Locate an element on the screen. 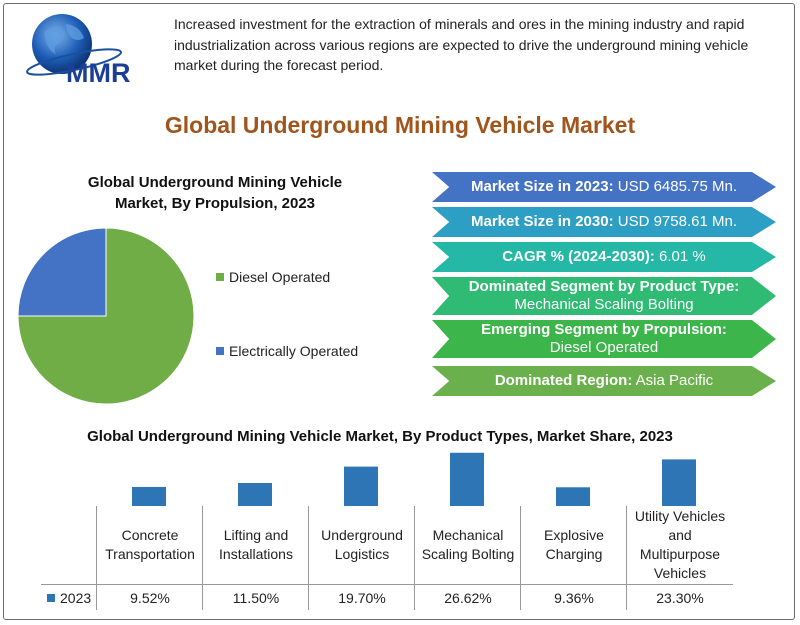  table-col-logistics: Underground Logistics 19.70% is located at coordinates (361, 558).